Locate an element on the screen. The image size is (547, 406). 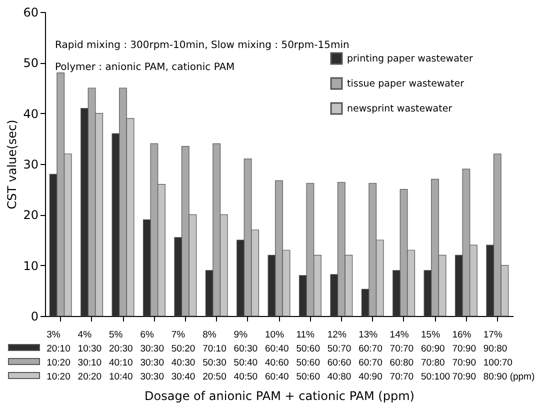
y-tick-label: 40 is located at coordinates (30, 113).